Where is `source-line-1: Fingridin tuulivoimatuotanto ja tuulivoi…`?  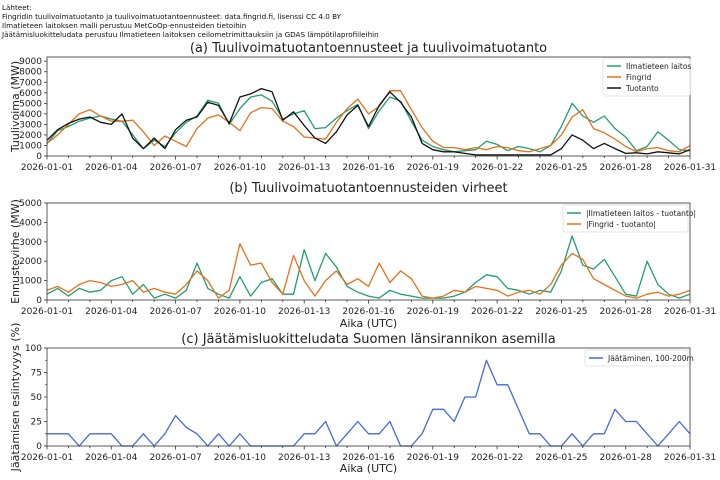
source-line-1: Fingridin tuulivoimatuotanto ja tuulivoi… is located at coordinates (172, 16).